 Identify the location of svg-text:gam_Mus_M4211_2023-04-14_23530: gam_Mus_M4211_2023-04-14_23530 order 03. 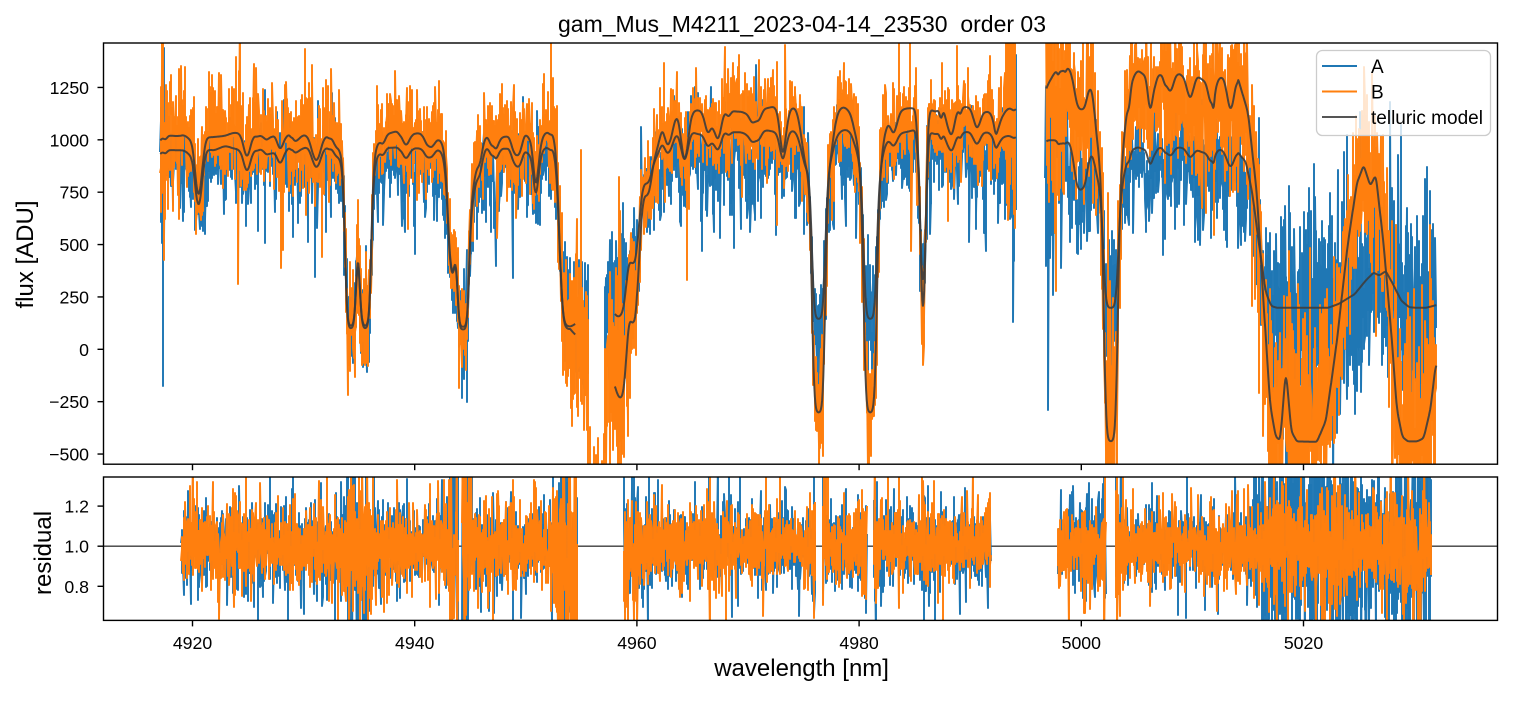
(802, 24).